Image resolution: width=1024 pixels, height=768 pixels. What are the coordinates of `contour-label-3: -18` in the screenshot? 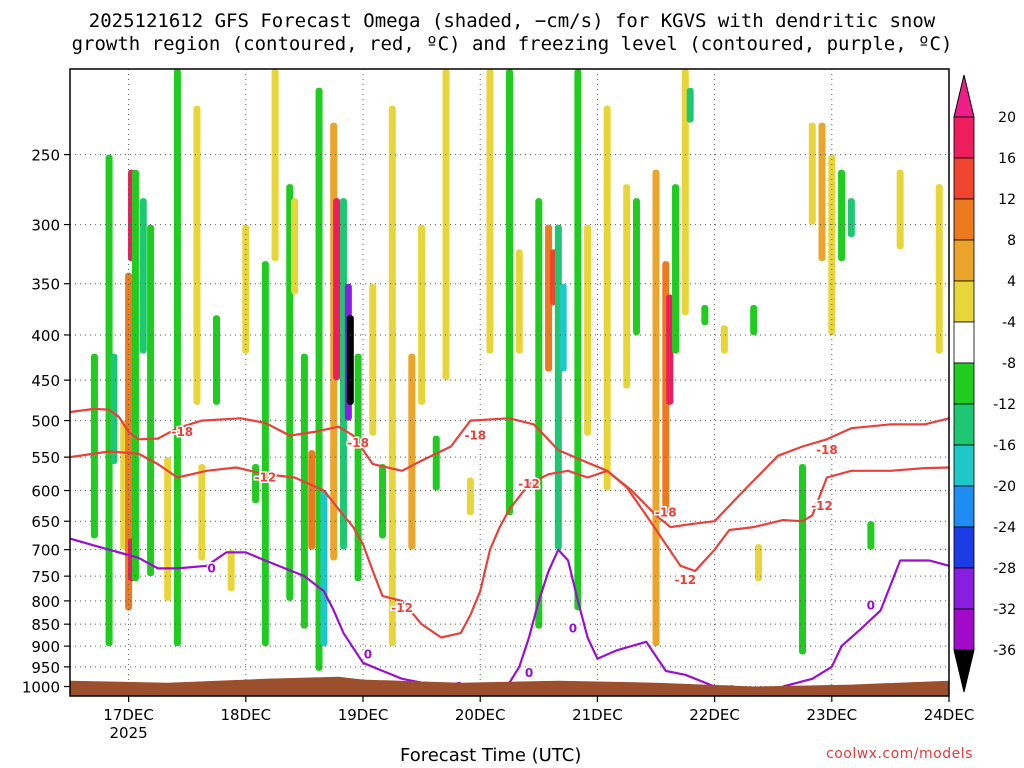 It's located at (666, 512).